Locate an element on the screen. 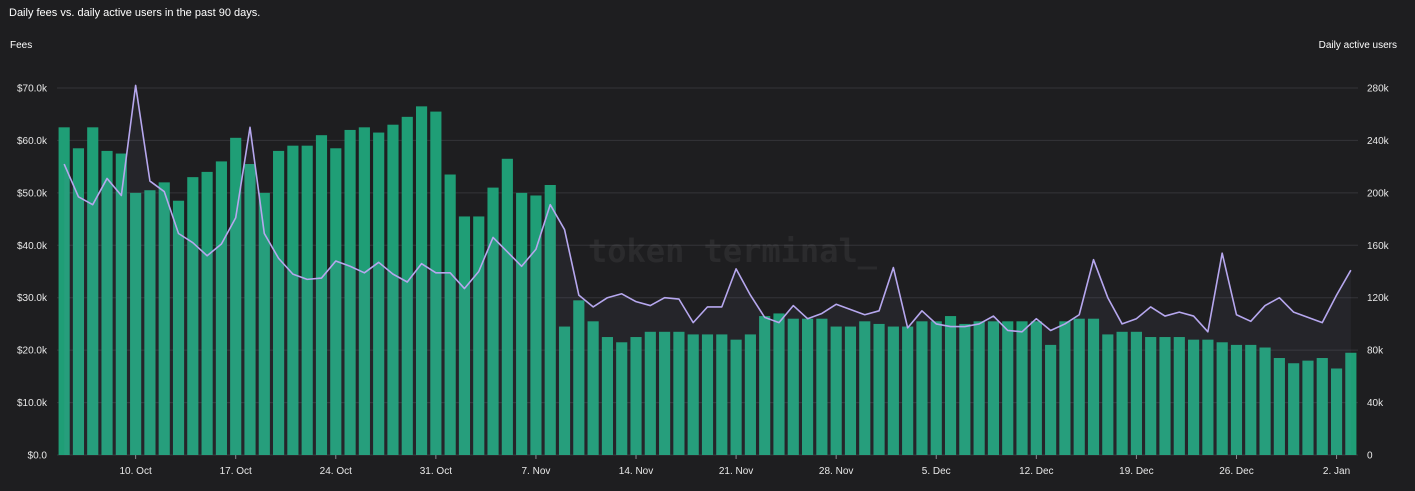 The image size is (1415, 491). x-tick-label: 17. Oct is located at coordinates (236, 471).